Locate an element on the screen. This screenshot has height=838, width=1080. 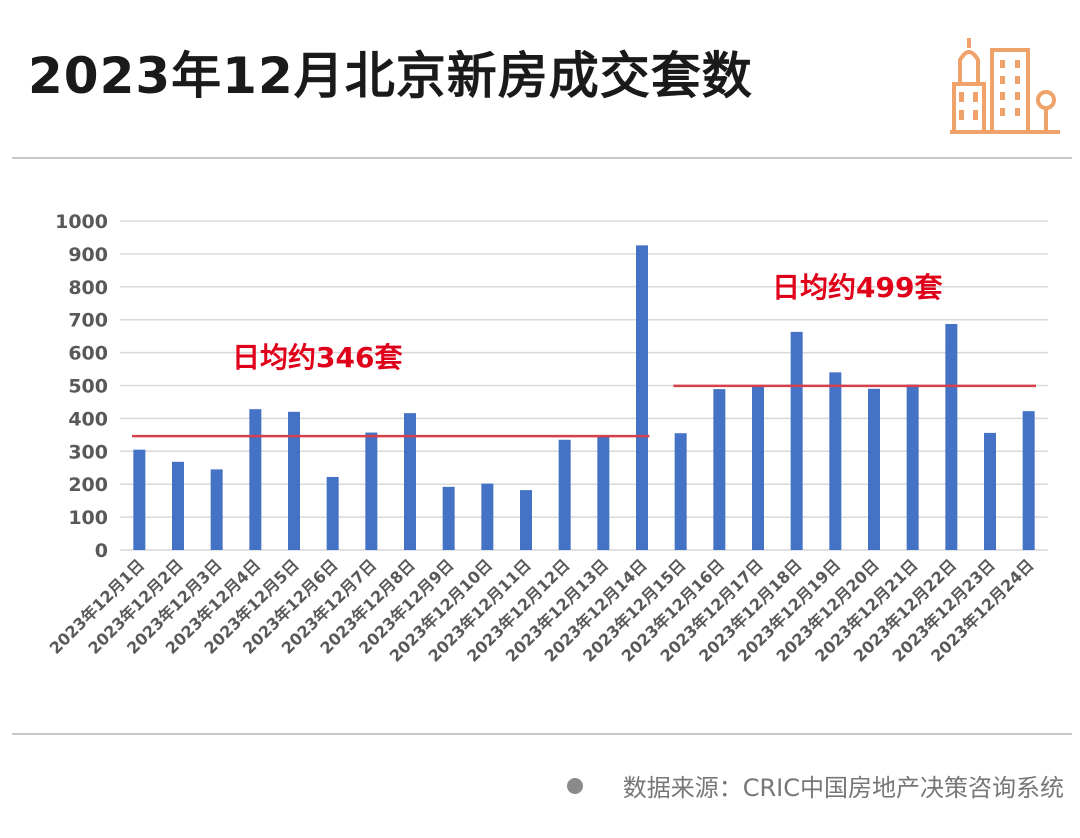
y-tick-label: 500 is located at coordinates (88, 387).